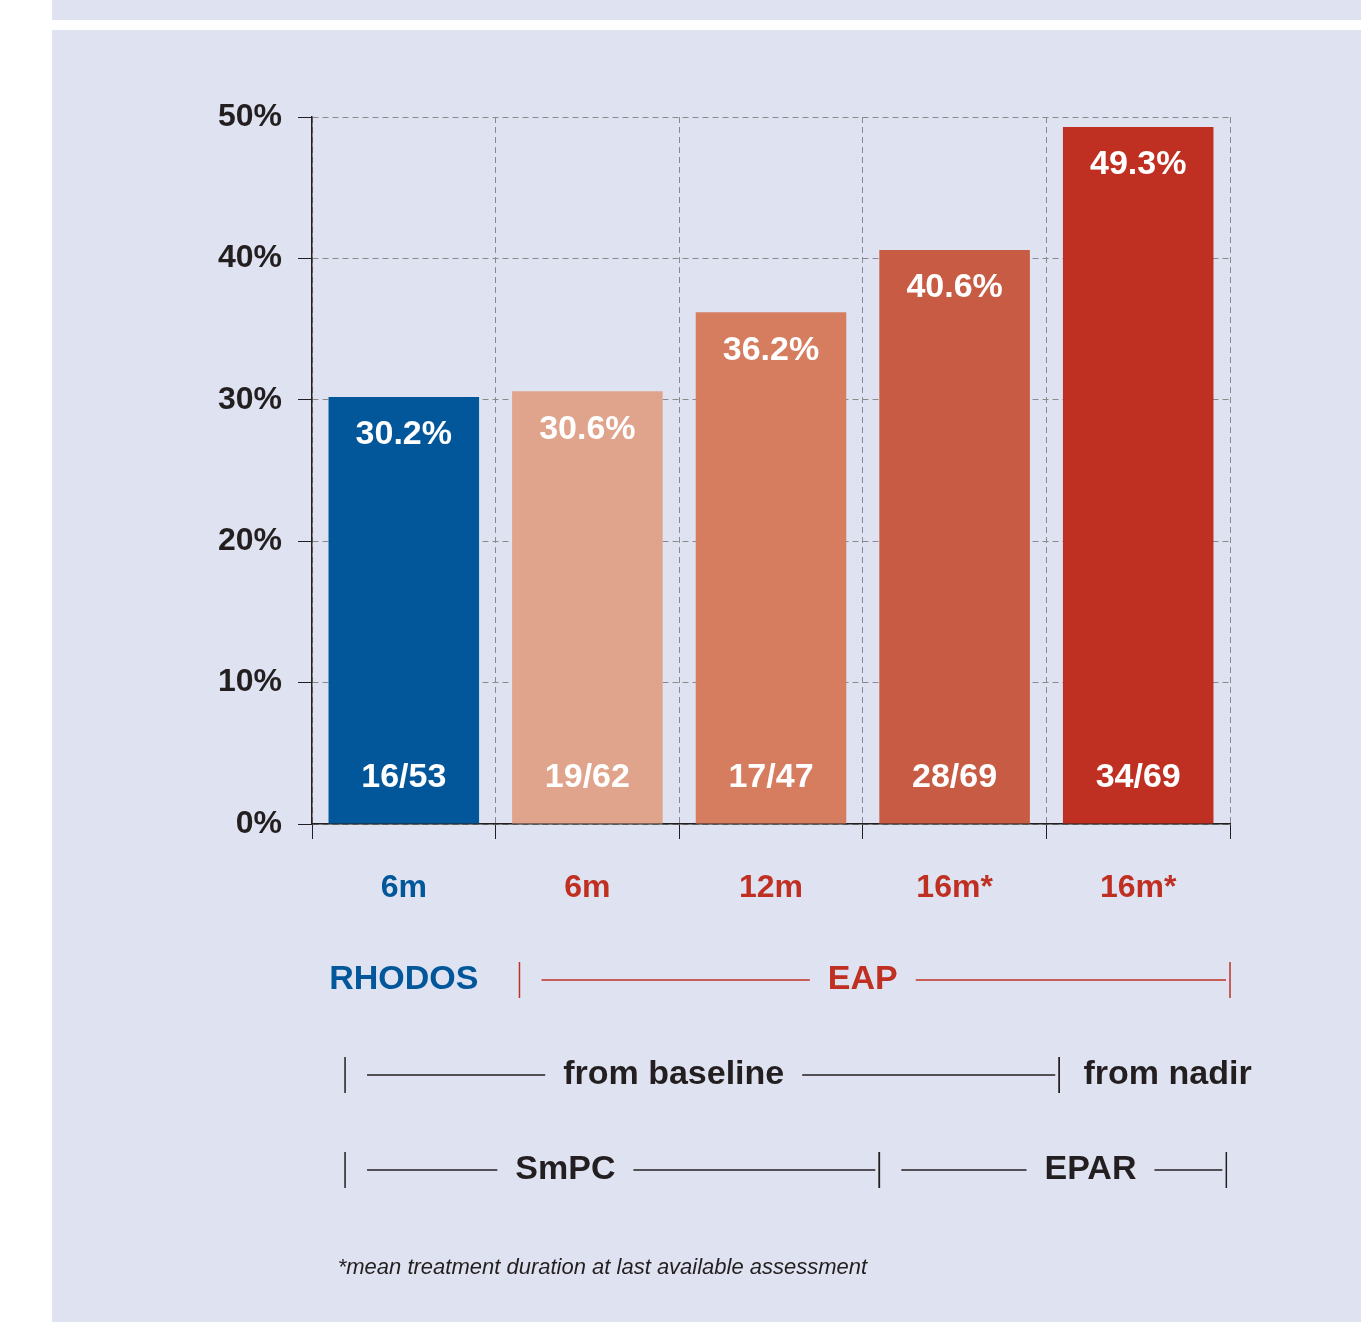 The width and height of the screenshot is (1369, 1330). I want to click on annotation: 19/62, so click(587, 775).